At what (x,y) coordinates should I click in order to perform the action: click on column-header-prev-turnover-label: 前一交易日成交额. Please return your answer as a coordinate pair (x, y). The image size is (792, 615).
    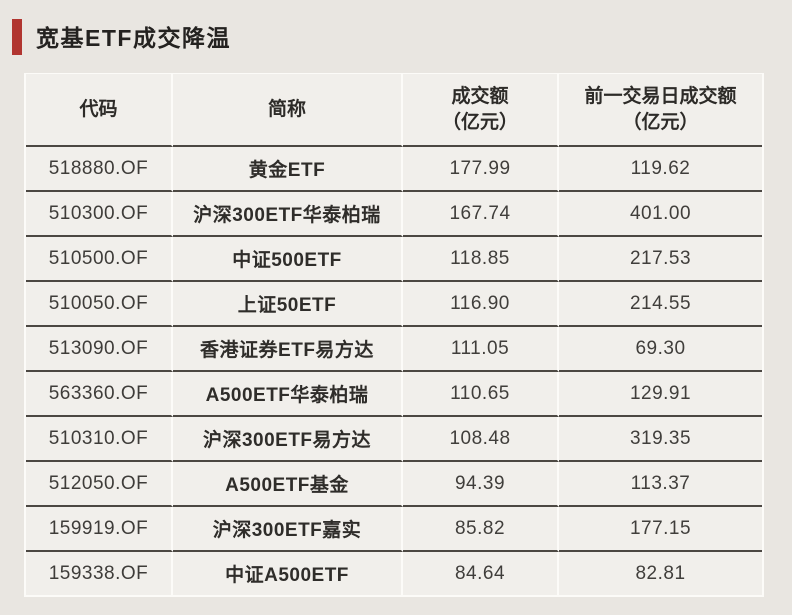
    Looking at the image, I should click on (660, 96).